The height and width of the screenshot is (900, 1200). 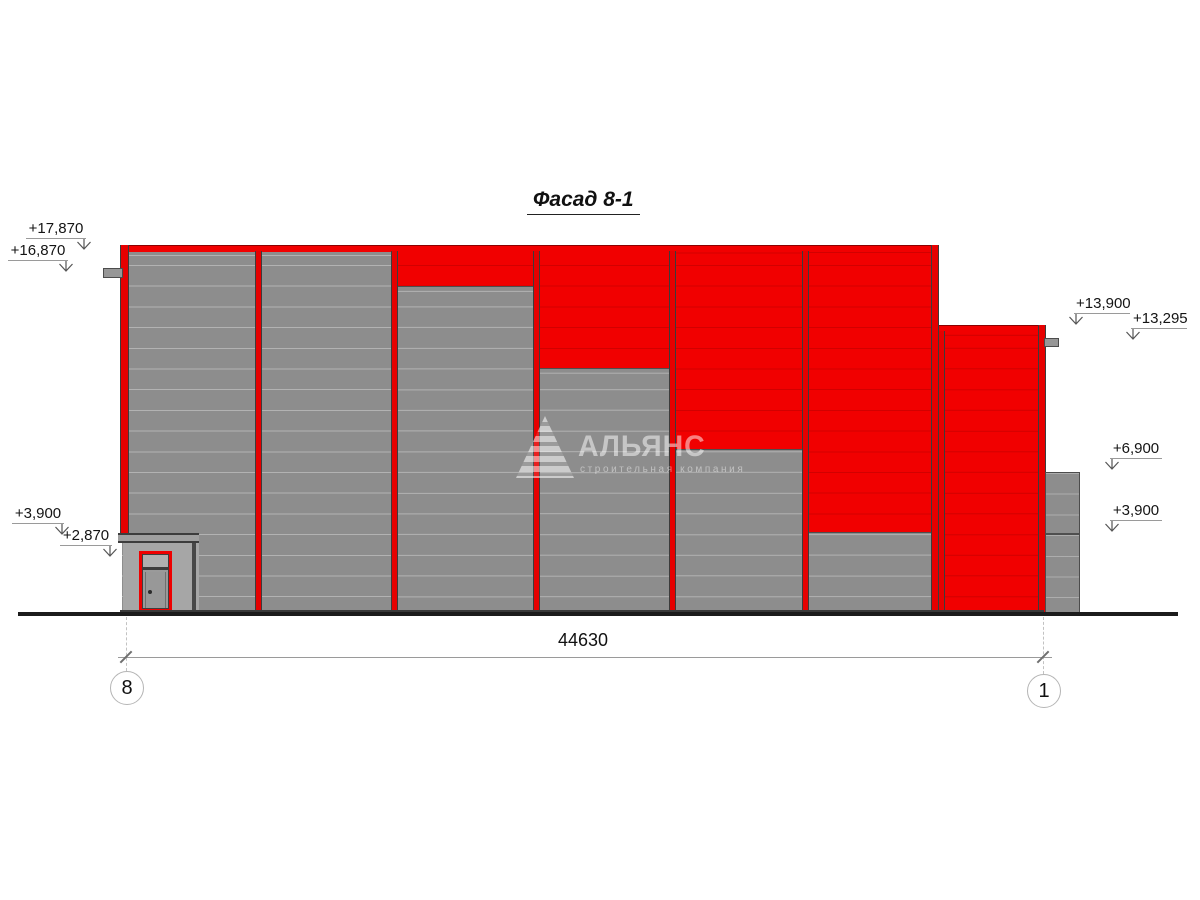 I want to click on grid-axis-label: 1, so click(x=1044, y=690).